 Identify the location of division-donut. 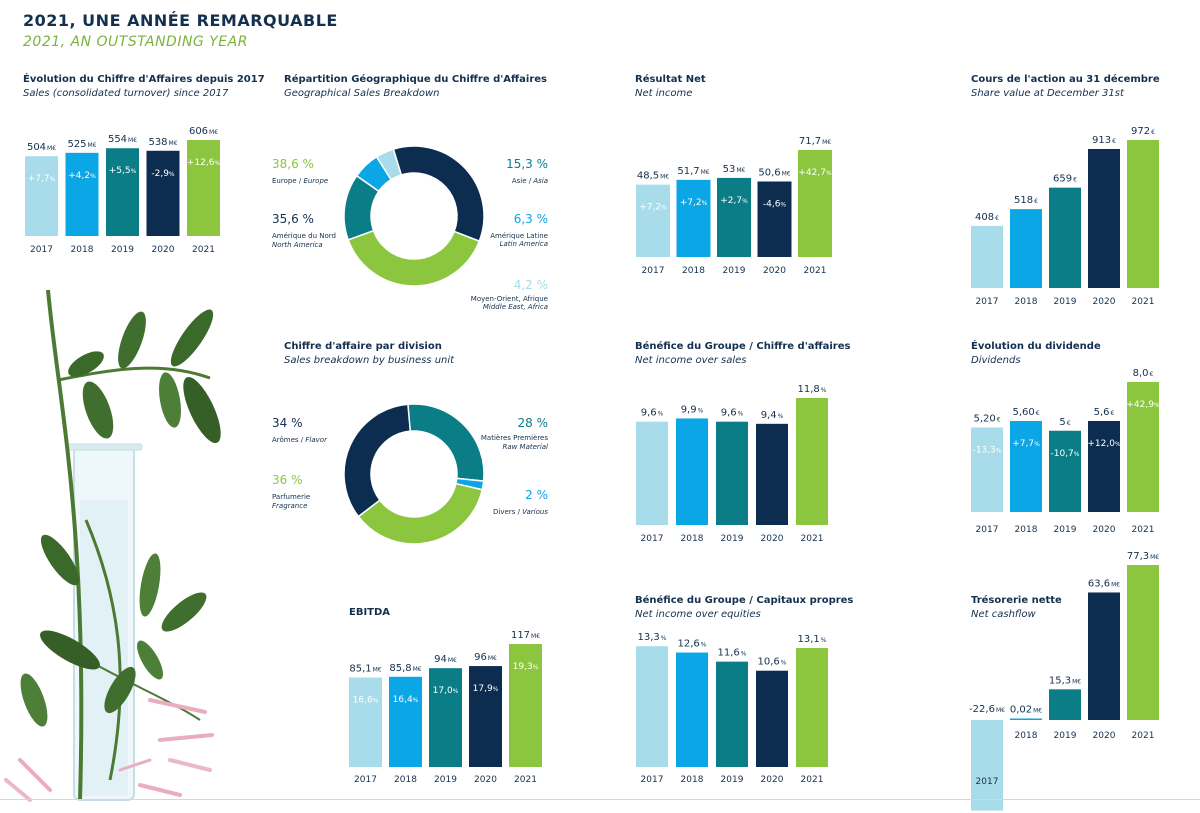
(414, 474).